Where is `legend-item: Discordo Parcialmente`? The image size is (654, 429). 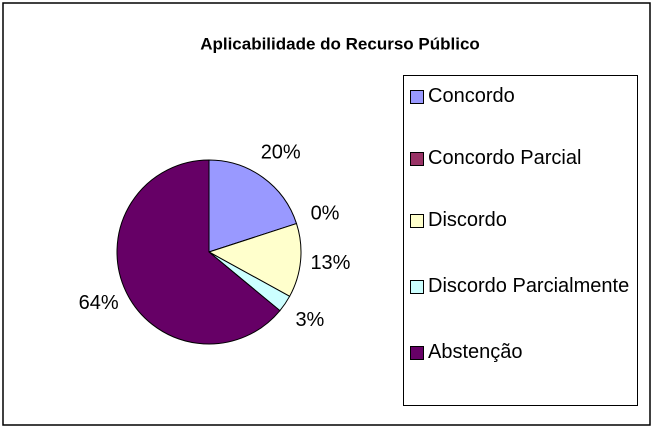 legend-item: Discordo Parcialmente is located at coordinates (519, 286).